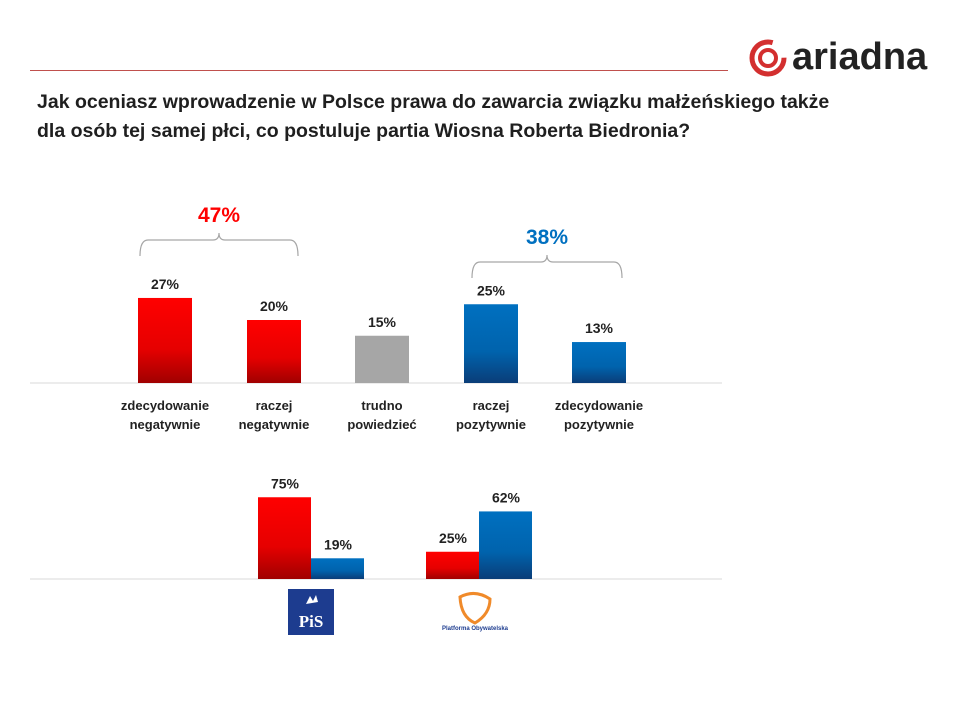 This screenshot has width=960, height=720. I want to click on sum-annotation: 38%, so click(547, 237).